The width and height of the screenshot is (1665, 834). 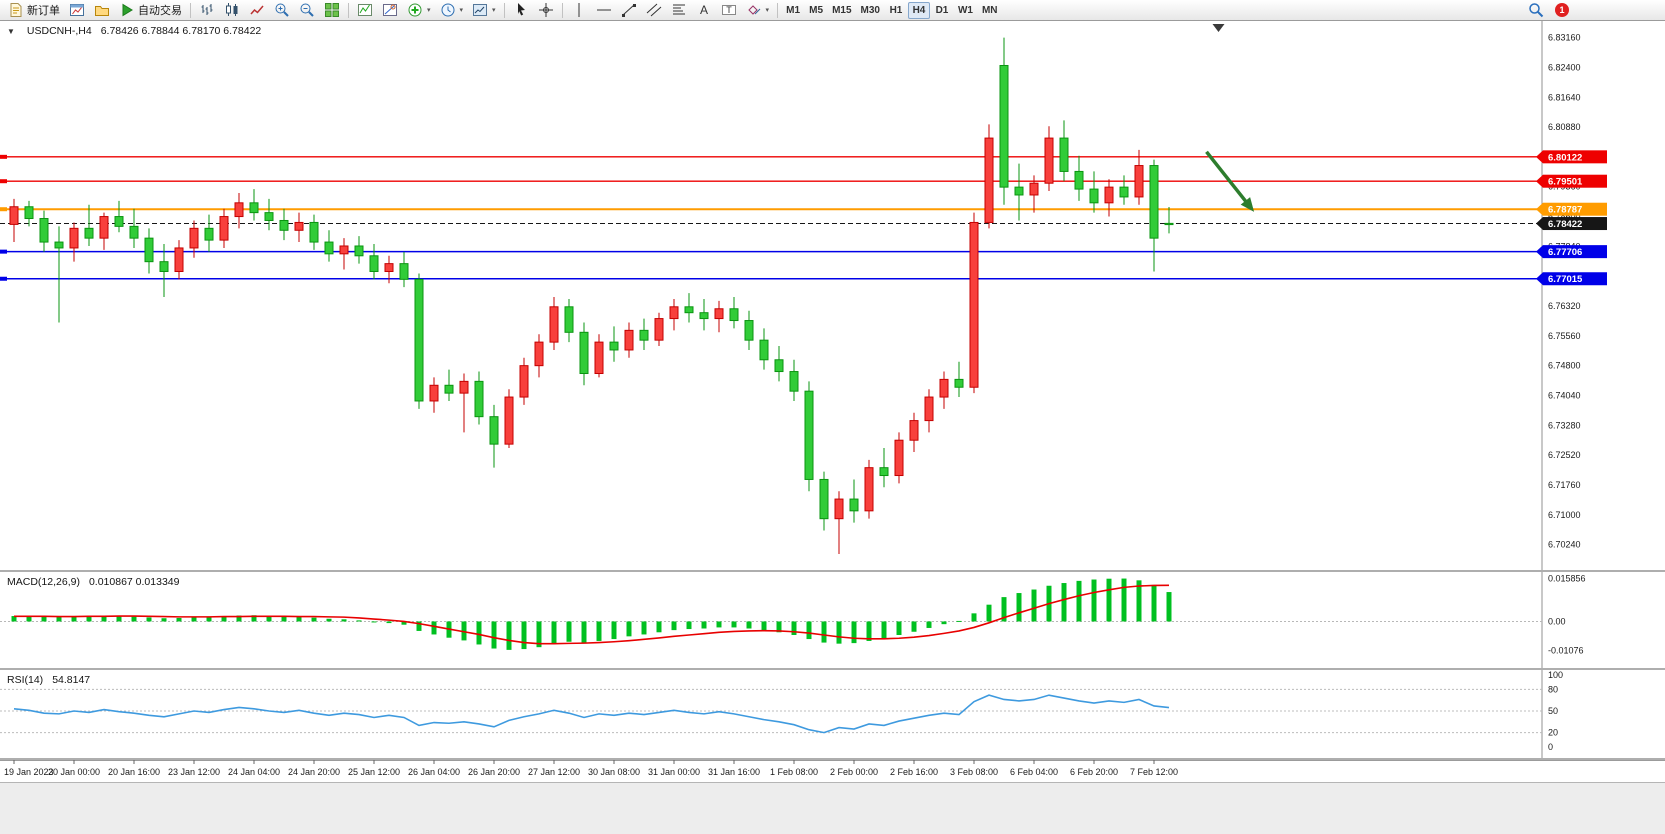 I want to click on notification-badge: 1, so click(x=1562, y=10).